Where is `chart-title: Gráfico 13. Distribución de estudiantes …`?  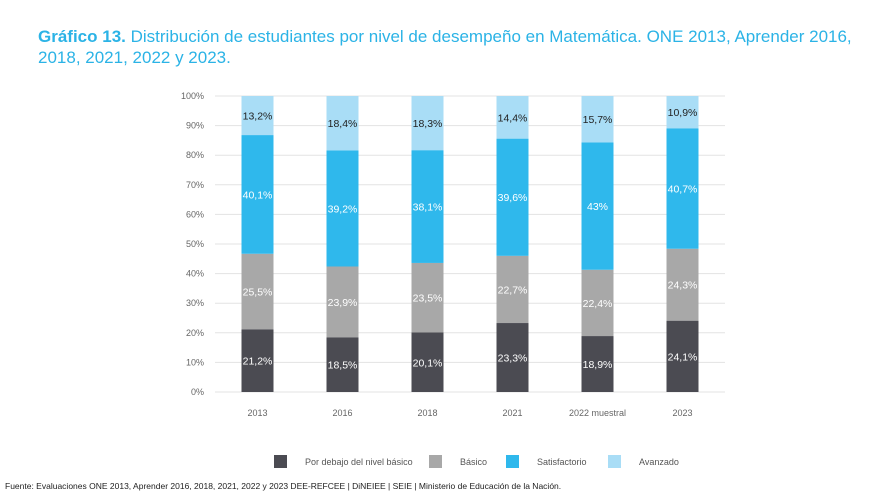
chart-title: Gráfico 13. Distribución de estudiantes … is located at coordinates (453, 47).